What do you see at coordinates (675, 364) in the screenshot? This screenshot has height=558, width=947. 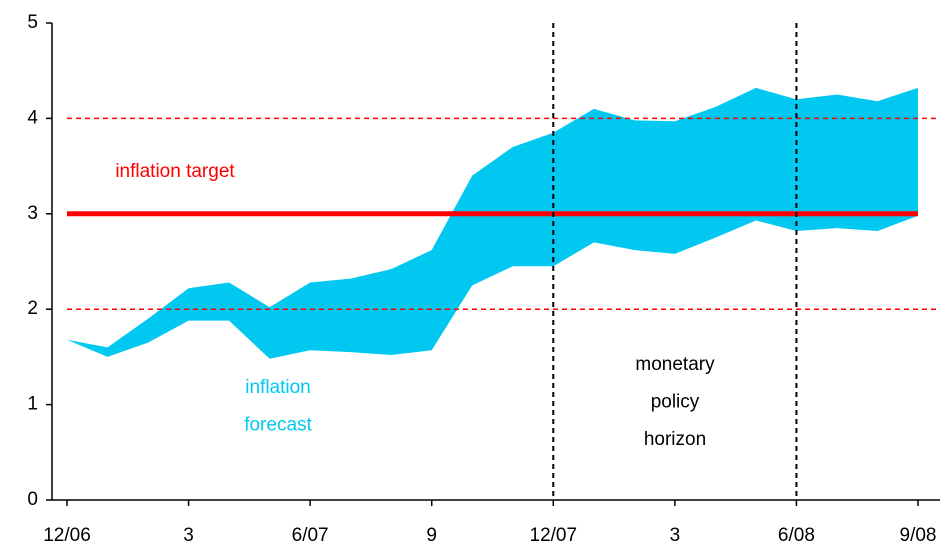 I see `annotation: monetary` at bounding box center [675, 364].